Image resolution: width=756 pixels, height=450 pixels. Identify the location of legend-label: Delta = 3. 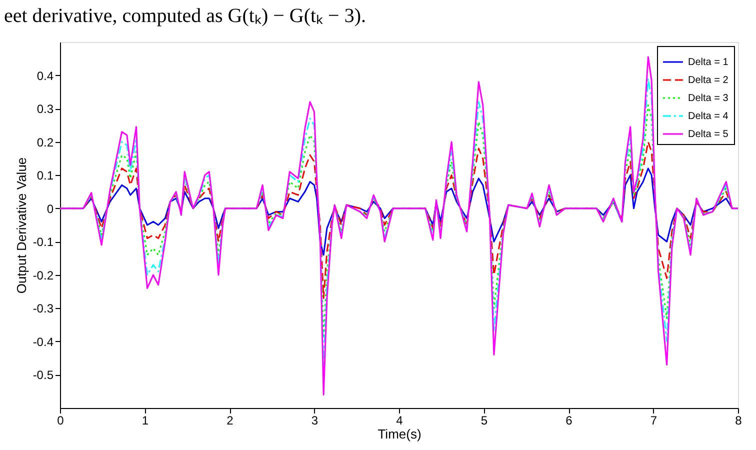
(708, 98).